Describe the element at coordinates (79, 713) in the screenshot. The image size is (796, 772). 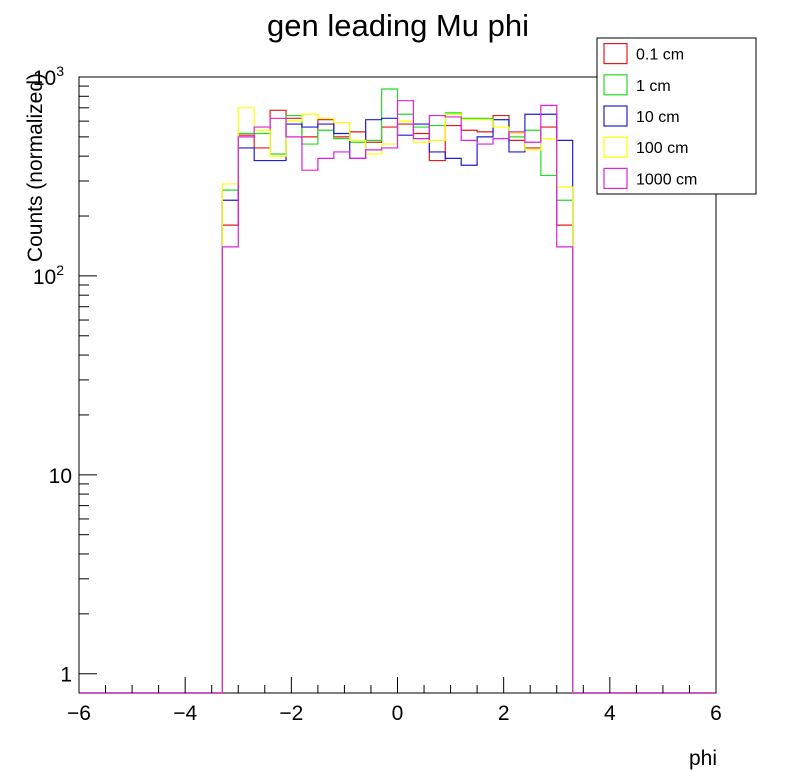
I see `x-tick-label: −6` at that location.